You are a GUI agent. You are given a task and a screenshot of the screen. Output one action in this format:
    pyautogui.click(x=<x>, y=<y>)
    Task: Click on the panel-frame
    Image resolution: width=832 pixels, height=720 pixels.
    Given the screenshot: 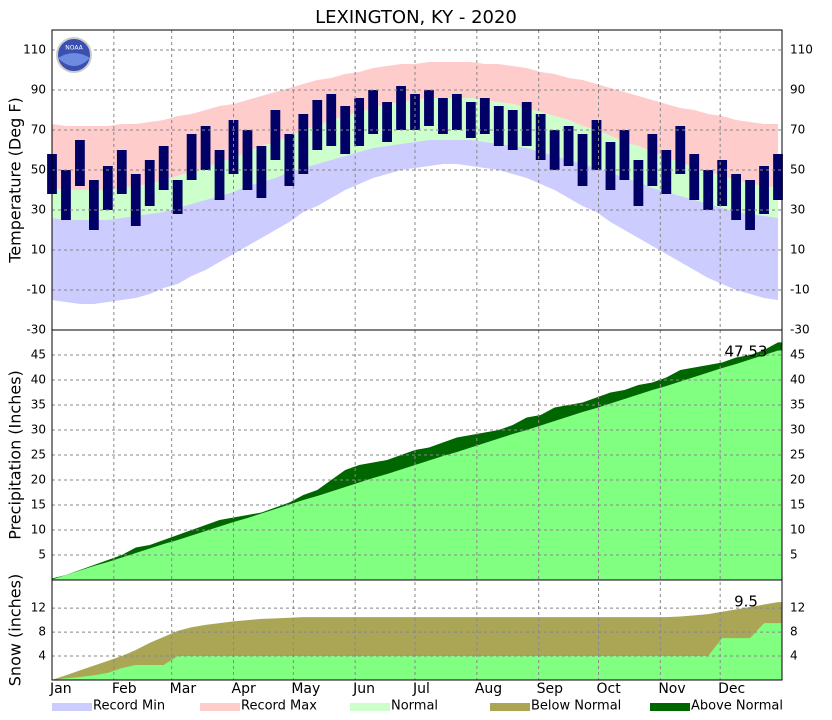 What is the action you would take?
    pyautogui.click(x=417, y=630)
    